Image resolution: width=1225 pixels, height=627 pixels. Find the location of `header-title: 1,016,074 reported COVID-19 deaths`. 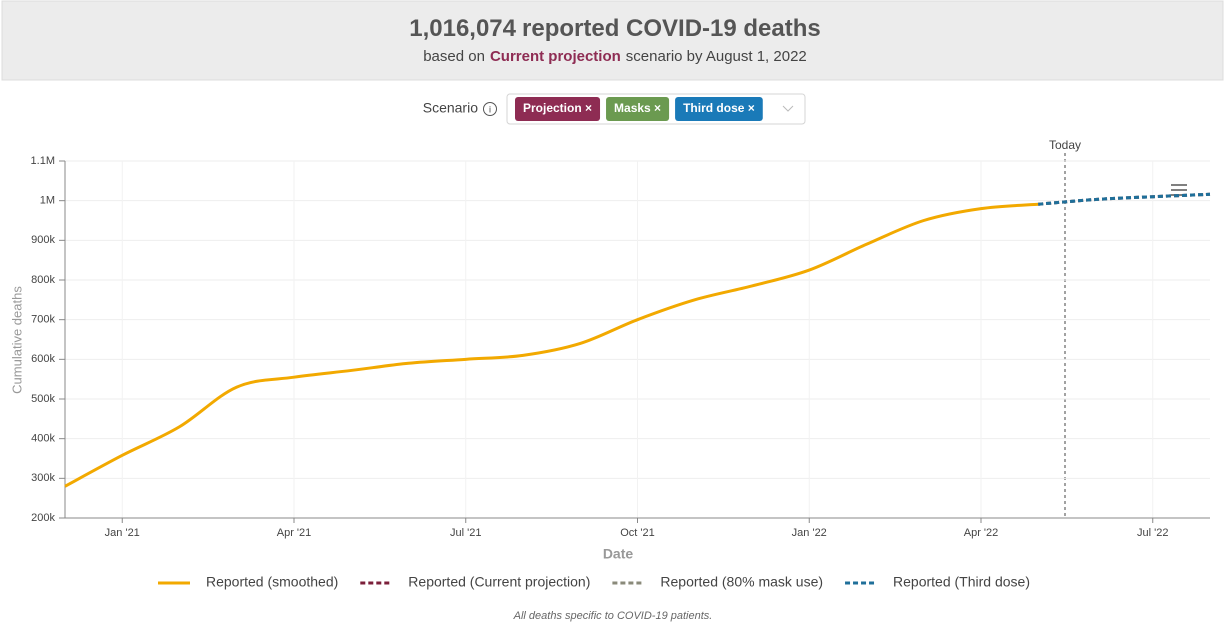

header-title: 1,016,074 reported COVID-19 deaths is located at coordinates (615, 28).